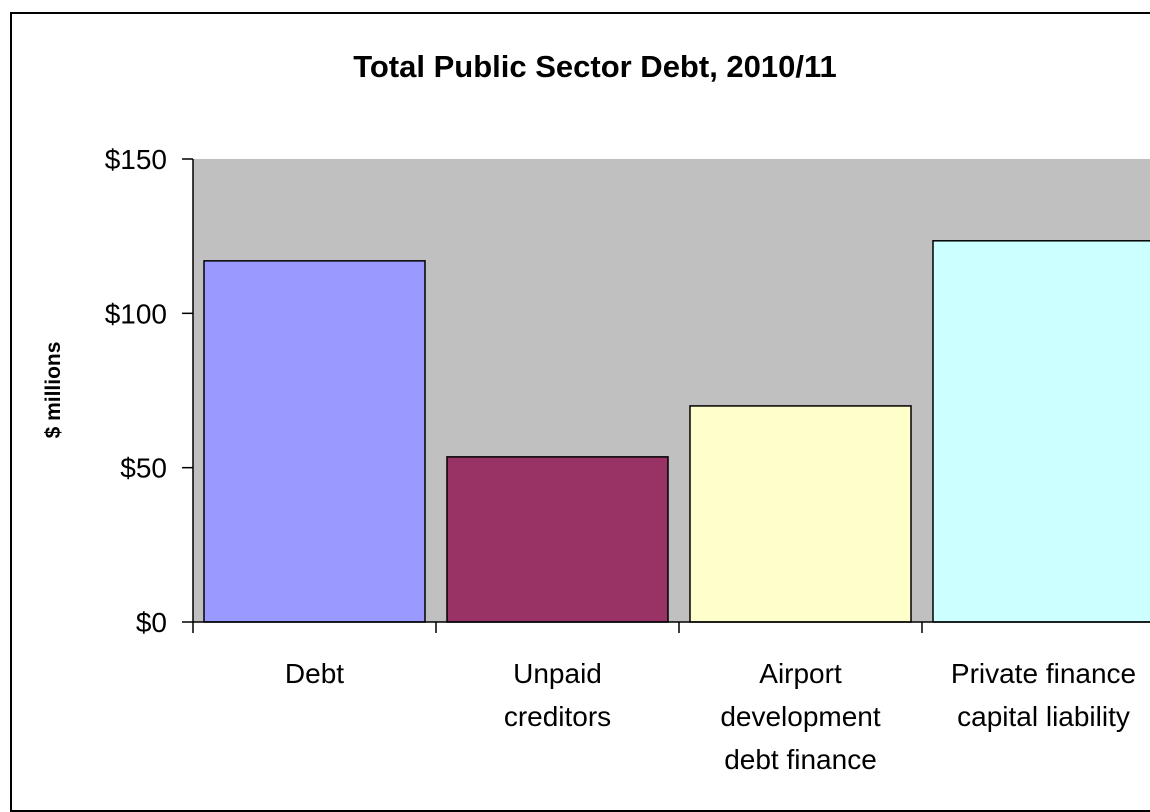 This screenshot has width=1150, height=812. I want to click on y-tick-label: $100, so click(136, 313).